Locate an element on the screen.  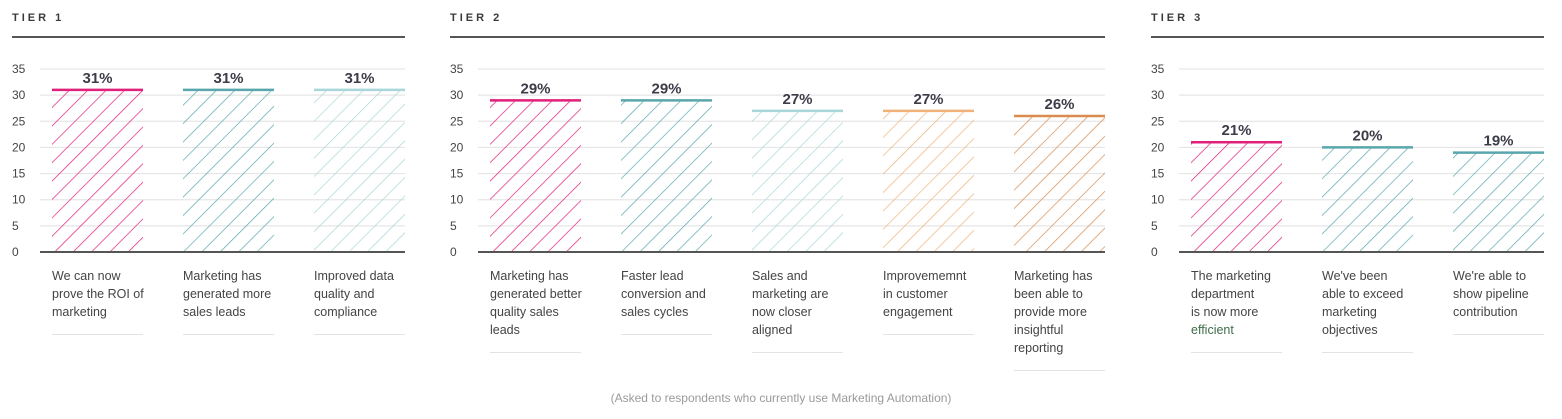
tier-1-plot: 0 5 10 15 20 25 30 35 31% 31% 31% is located at coordinates (208, 160).